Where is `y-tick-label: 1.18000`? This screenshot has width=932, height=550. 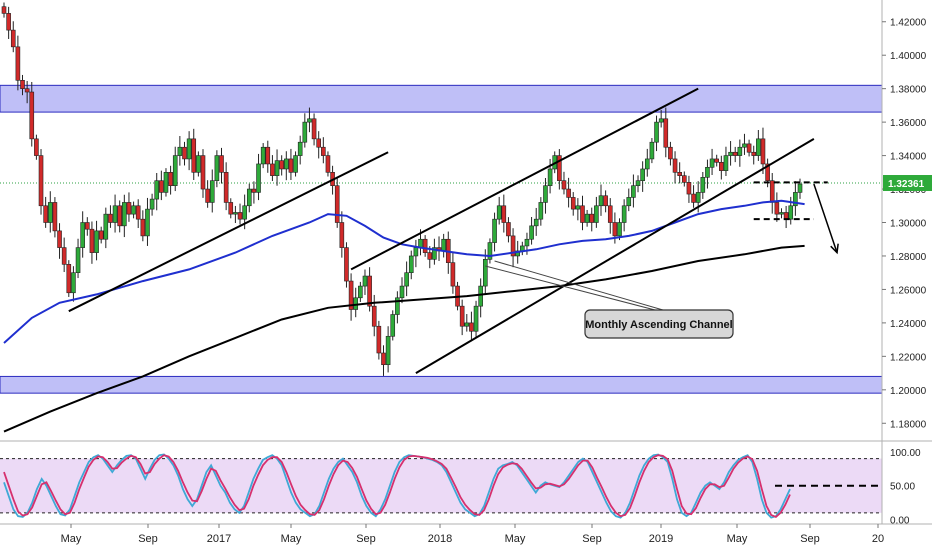 y-tick-label: 1.18000 is located at coordinates (908, 424).